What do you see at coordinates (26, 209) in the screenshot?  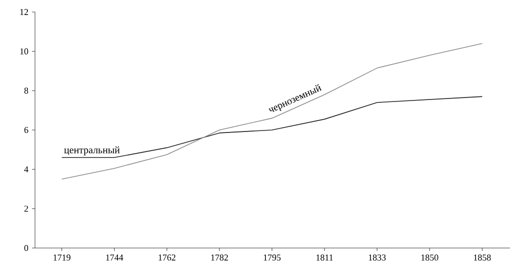 I see `y-tick-label: 2` at bounding box center [26, 209].